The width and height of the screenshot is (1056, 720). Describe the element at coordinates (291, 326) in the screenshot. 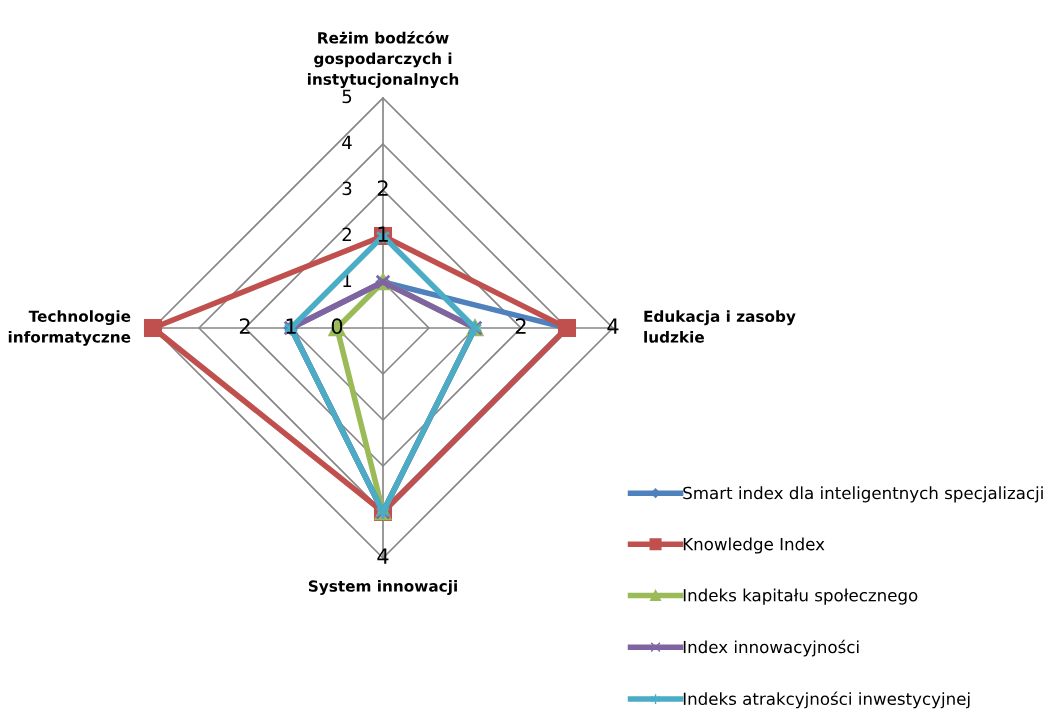

I see `text: 1` at that location.